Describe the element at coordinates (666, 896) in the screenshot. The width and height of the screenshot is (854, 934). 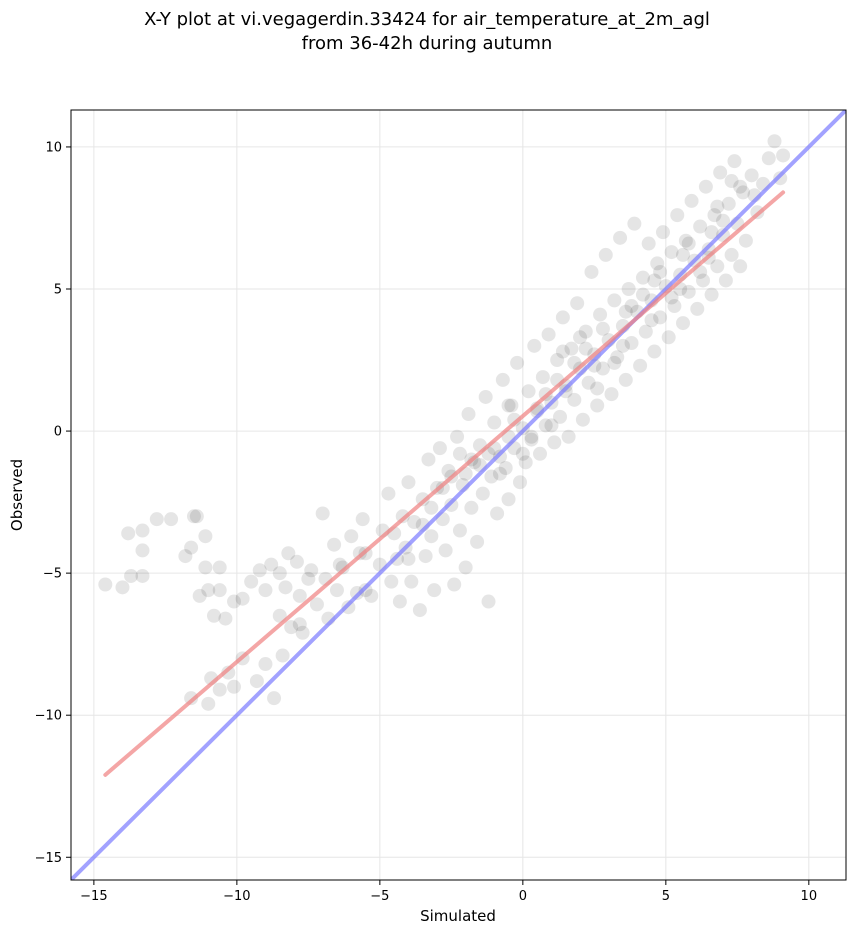
I see `x-tick-label: 5` at that location.